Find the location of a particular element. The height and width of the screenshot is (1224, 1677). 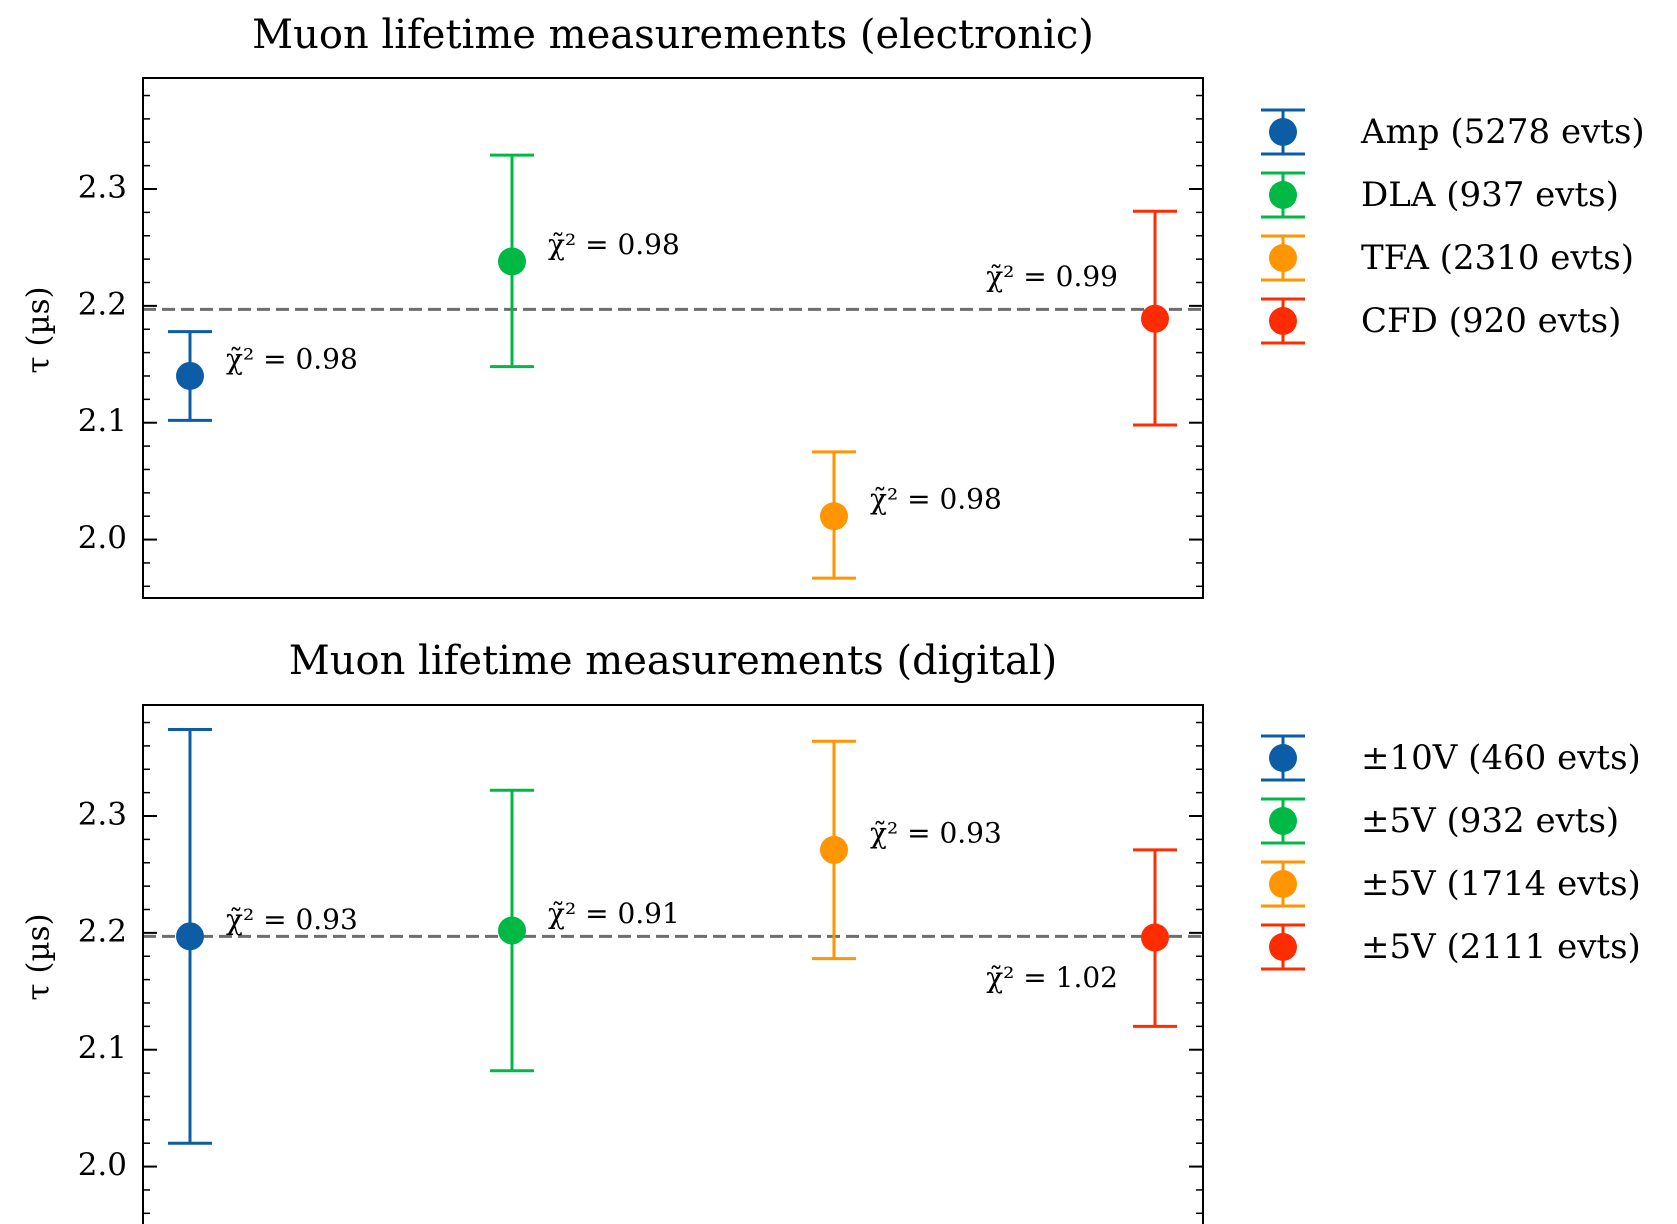

legend-label: ±5V (1714 evts) is located at coordinates (1501, 884).